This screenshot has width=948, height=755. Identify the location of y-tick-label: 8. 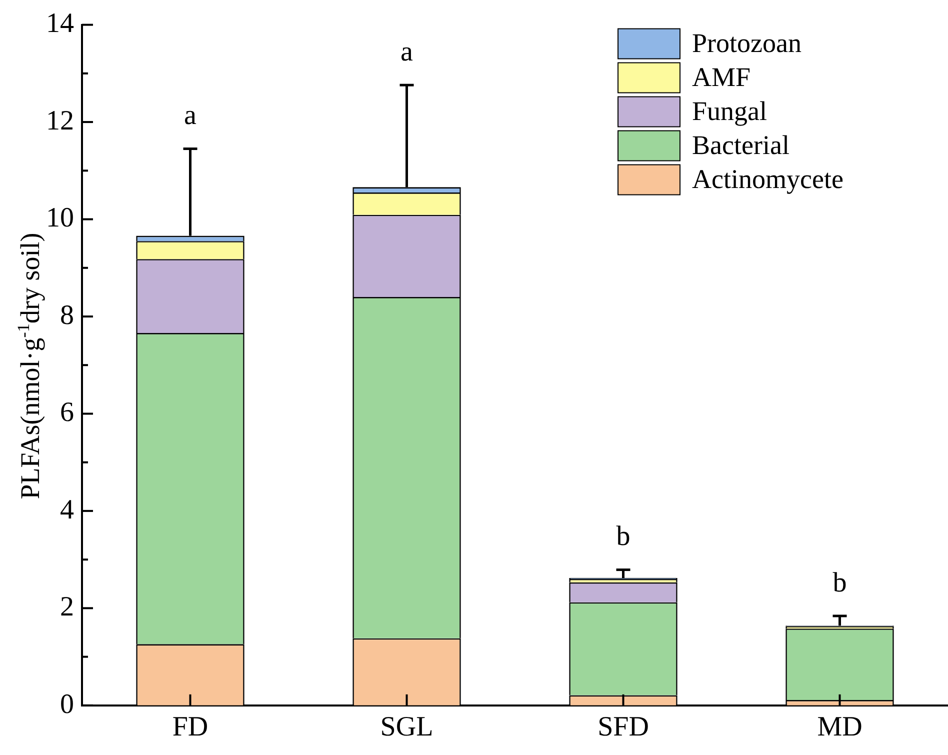
(67, 315).